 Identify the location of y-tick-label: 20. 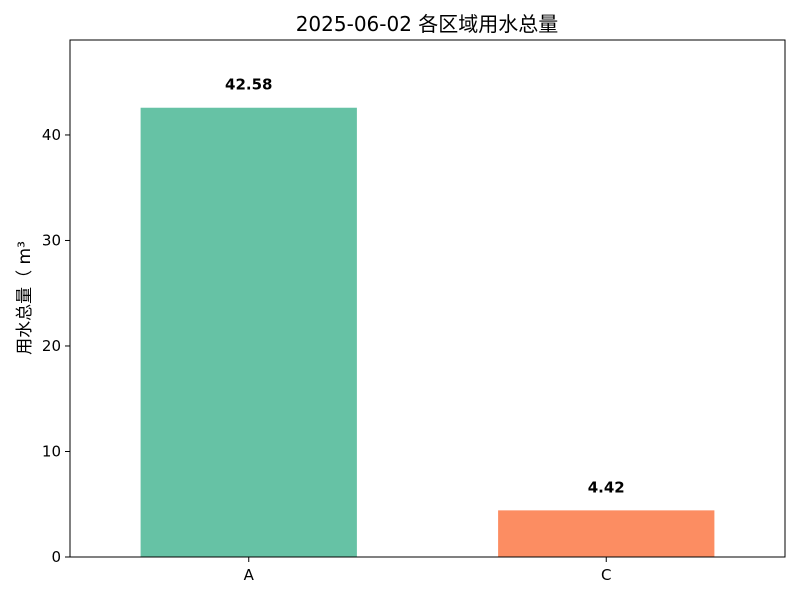
(51, 346).